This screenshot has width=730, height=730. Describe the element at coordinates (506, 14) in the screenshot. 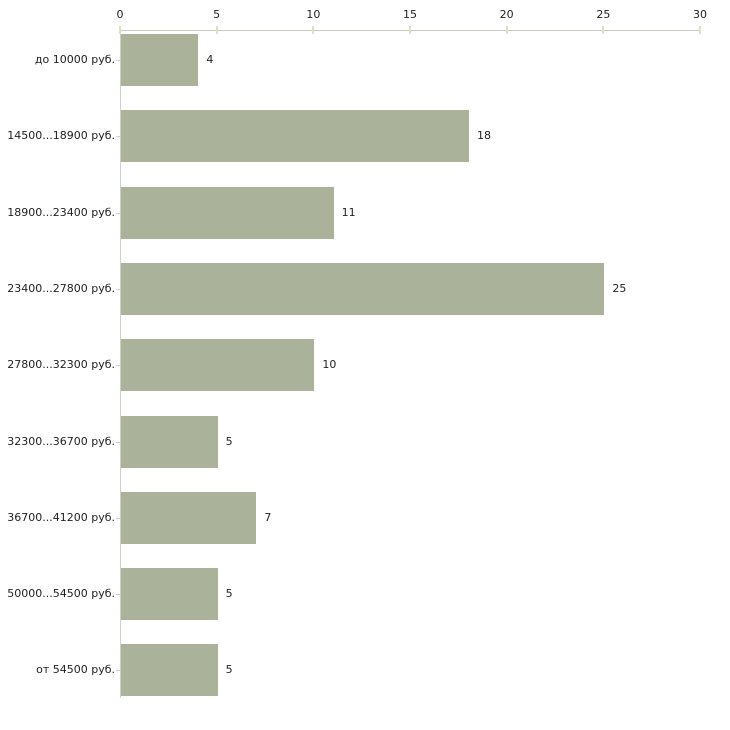

I see `axis-tick-label: 20` at that location.